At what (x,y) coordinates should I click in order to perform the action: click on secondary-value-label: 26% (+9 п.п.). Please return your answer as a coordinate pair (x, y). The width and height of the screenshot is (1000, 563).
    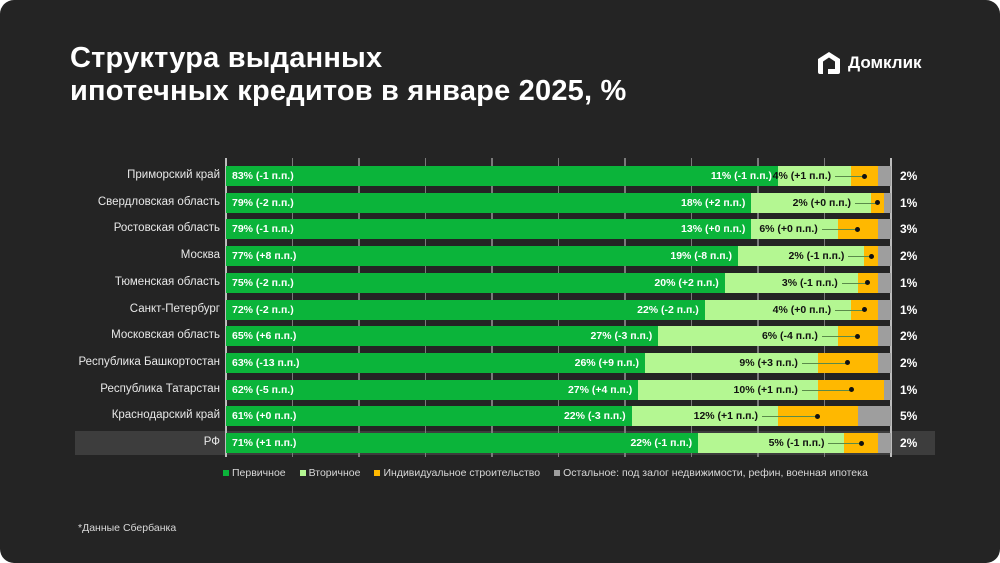
    Looking at the image, I should click on (606, 362).